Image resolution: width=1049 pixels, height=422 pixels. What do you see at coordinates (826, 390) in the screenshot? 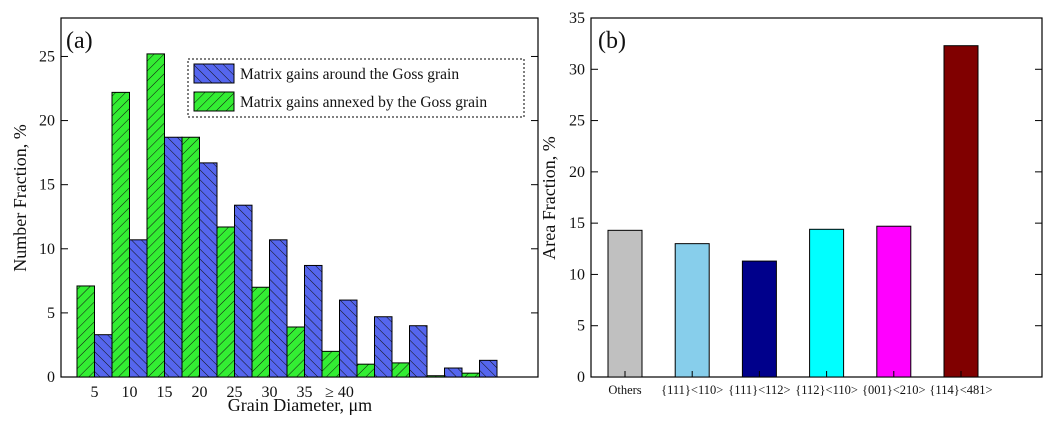
I see `x-tick-label: {112}<110>` at bounding box center [826, 390].